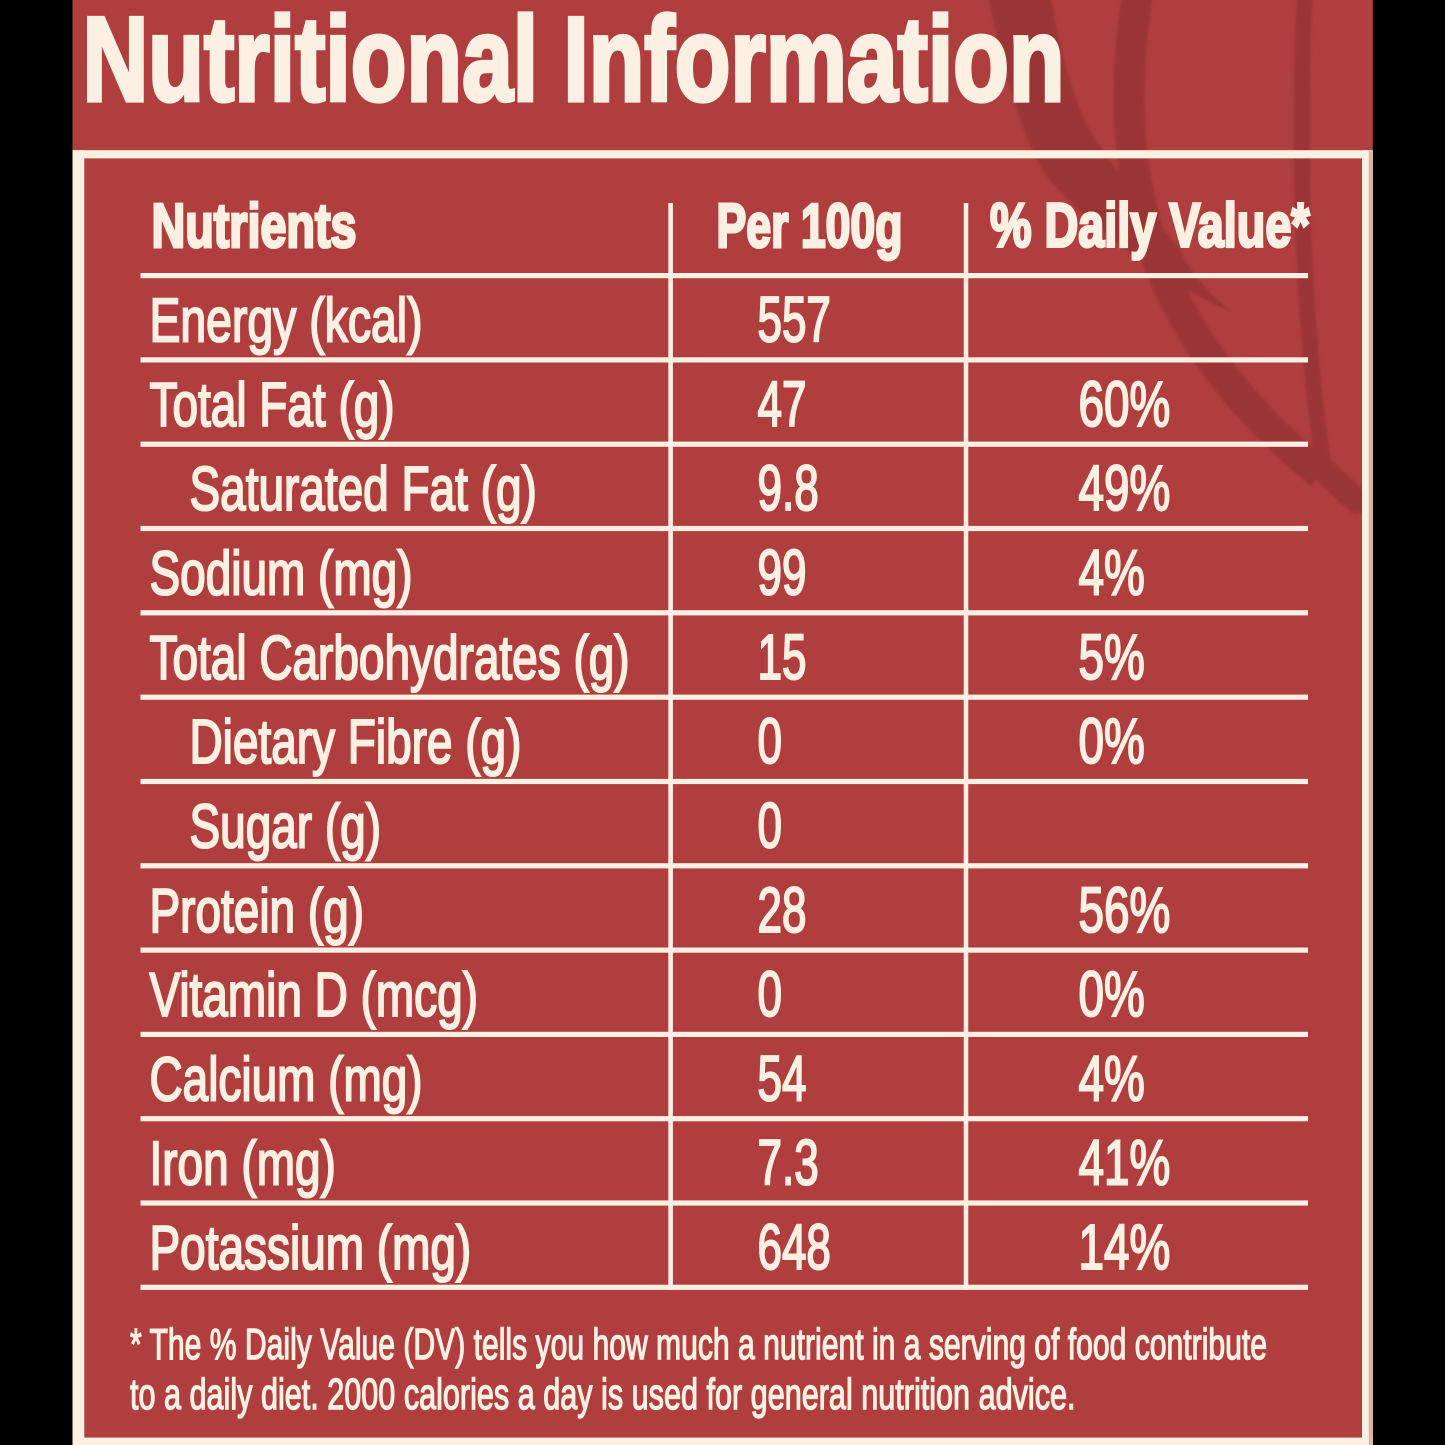 Image resolution: width=1445 pixels, height=1445 pixels. What do you see at coordinates (272, 405) in the screenshot?
I see `svg-text: Total Fat (g)` at bounding box center [272, 405].